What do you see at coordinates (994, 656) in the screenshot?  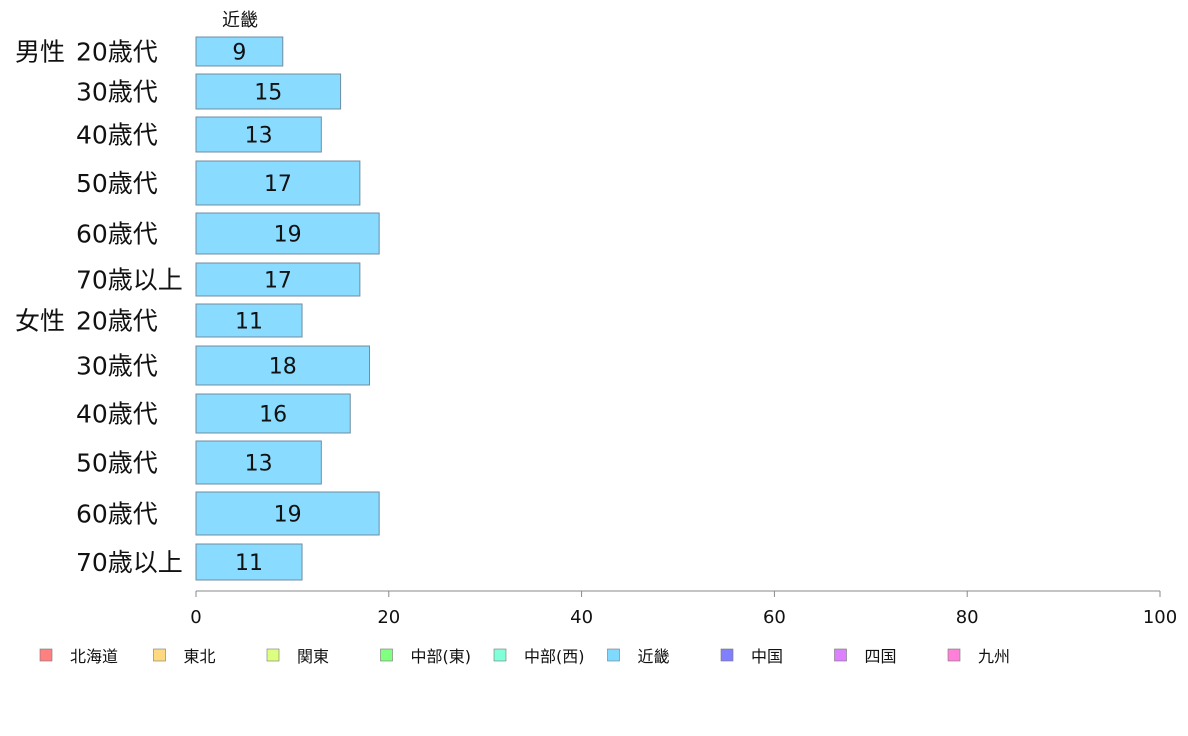 I see `legend-label: 九州` at bounding box center [994, 656].